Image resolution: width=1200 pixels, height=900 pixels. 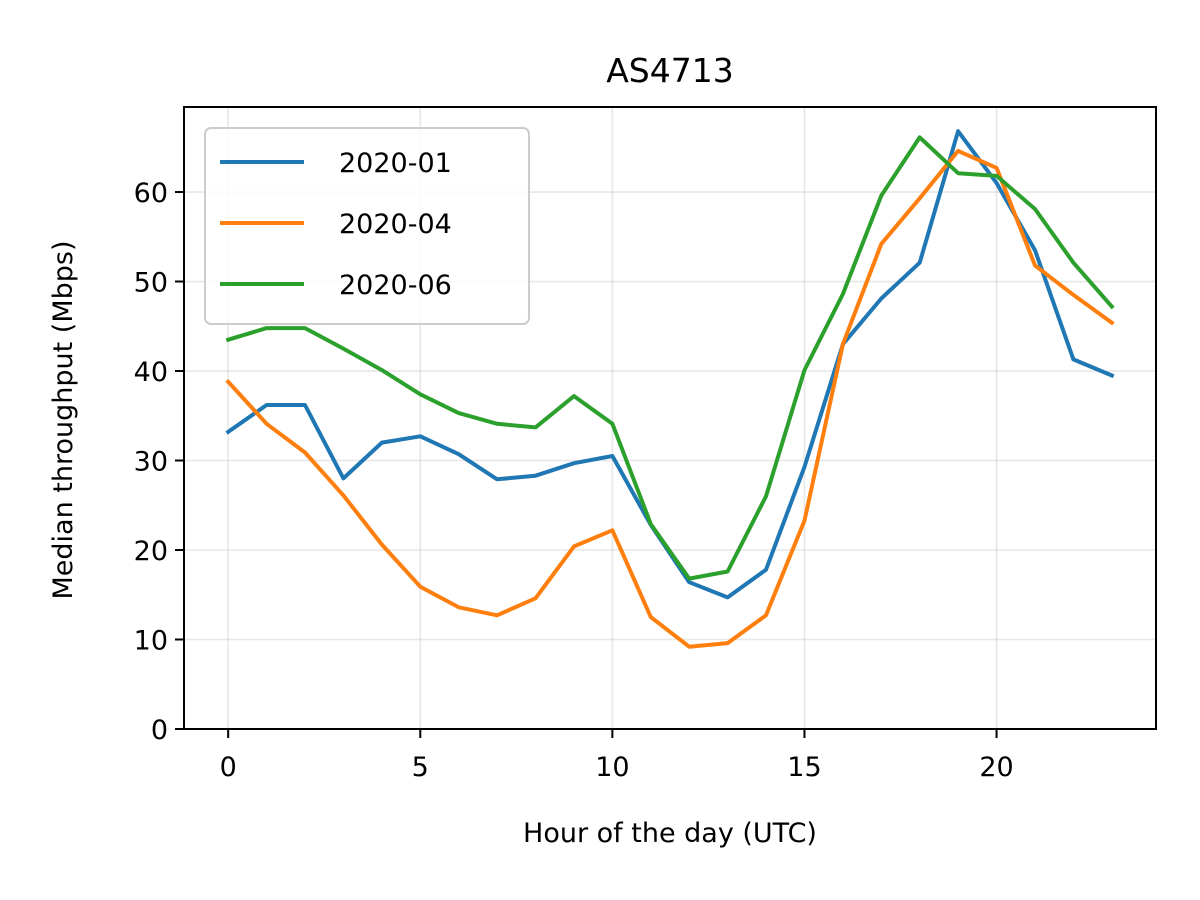 I want to click on legend-label: 2020-06, so click(x=395, y=285).